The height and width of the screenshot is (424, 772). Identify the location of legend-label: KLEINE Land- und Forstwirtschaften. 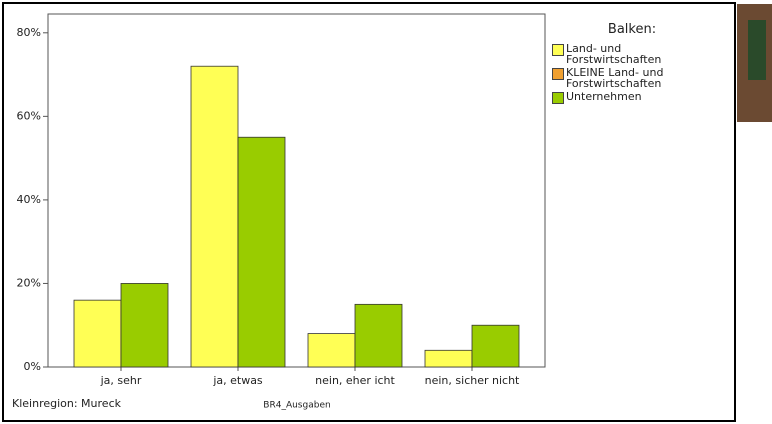
(615, 78).